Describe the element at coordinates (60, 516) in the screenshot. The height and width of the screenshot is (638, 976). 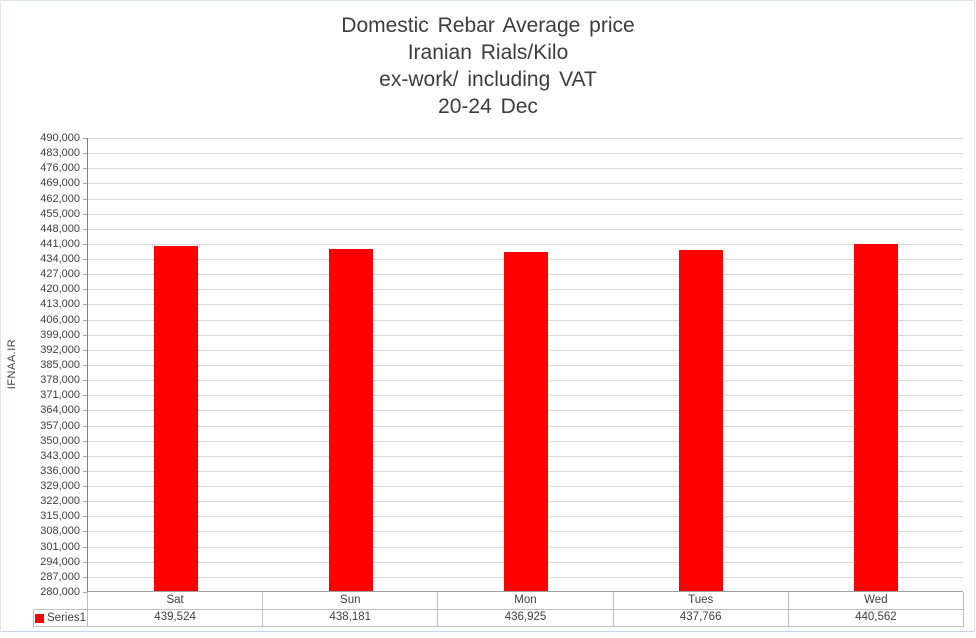
I see `y-axis-tick-label: 315,000` at that location.